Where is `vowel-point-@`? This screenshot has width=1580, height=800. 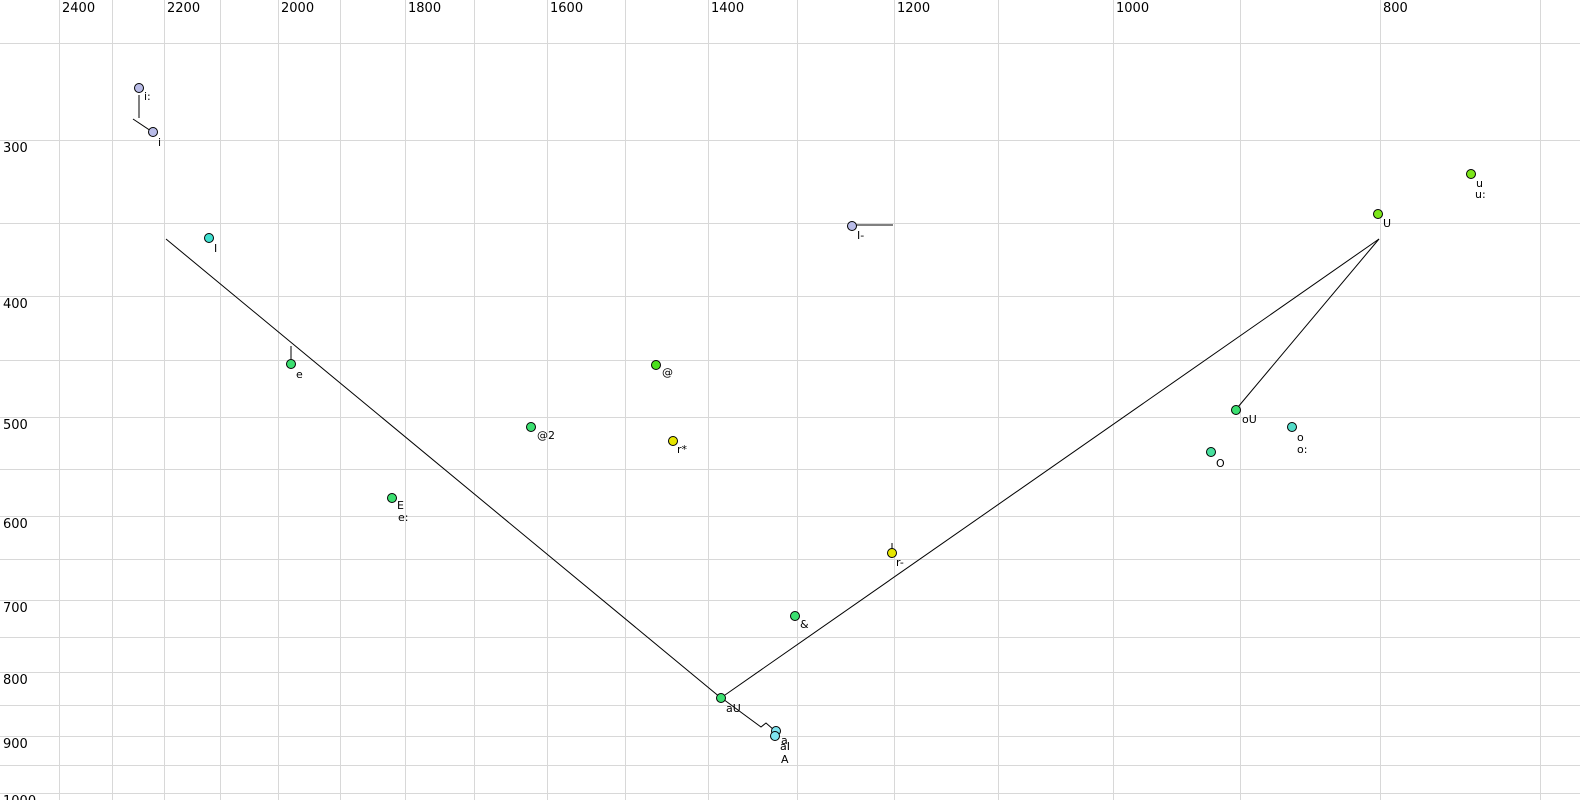
vowel-point-@ is located at coordinates (656, 365).